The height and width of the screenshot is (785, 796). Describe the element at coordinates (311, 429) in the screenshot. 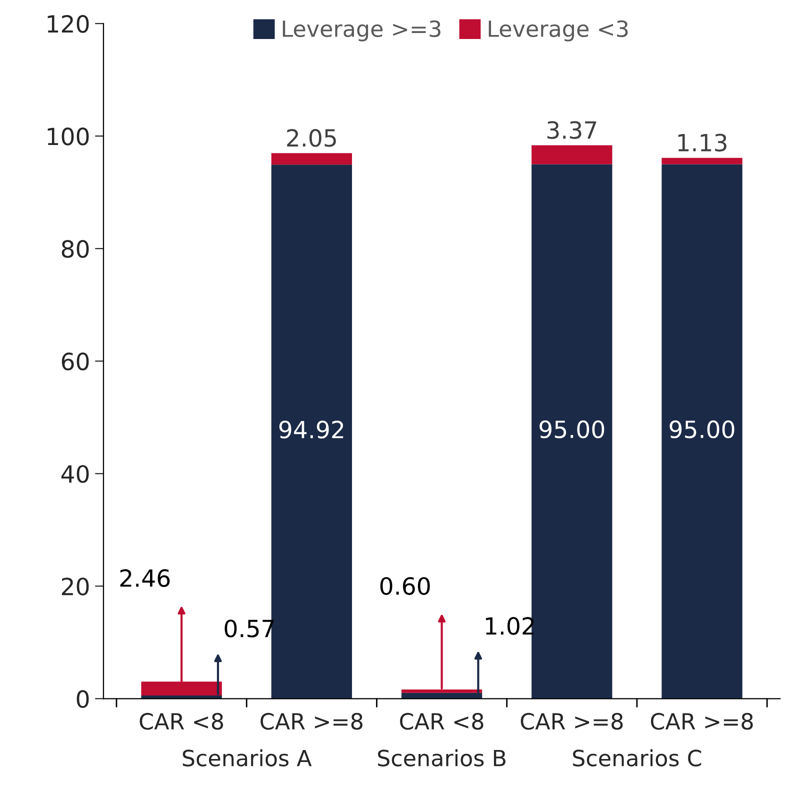

I see `data-label: 94.92` at that location.